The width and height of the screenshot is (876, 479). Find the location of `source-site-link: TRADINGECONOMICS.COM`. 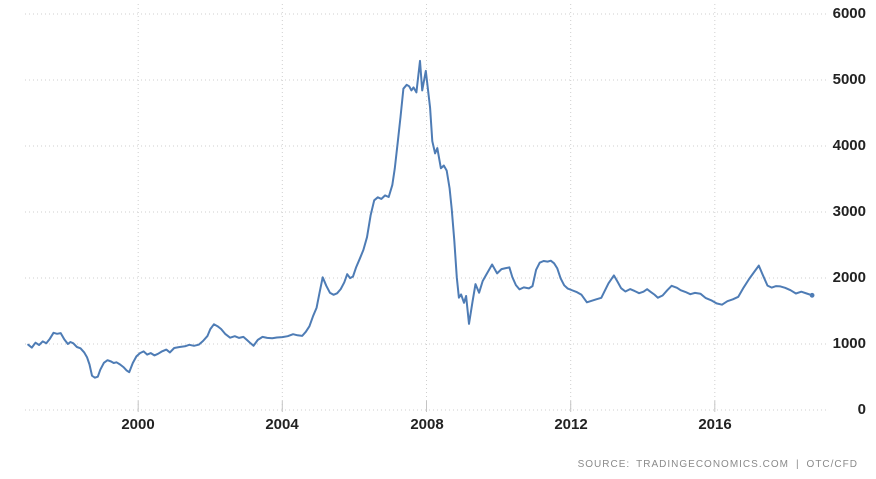

source-site-link: TRADINGECONOMICS.COM is located at coordinates (712, 464).